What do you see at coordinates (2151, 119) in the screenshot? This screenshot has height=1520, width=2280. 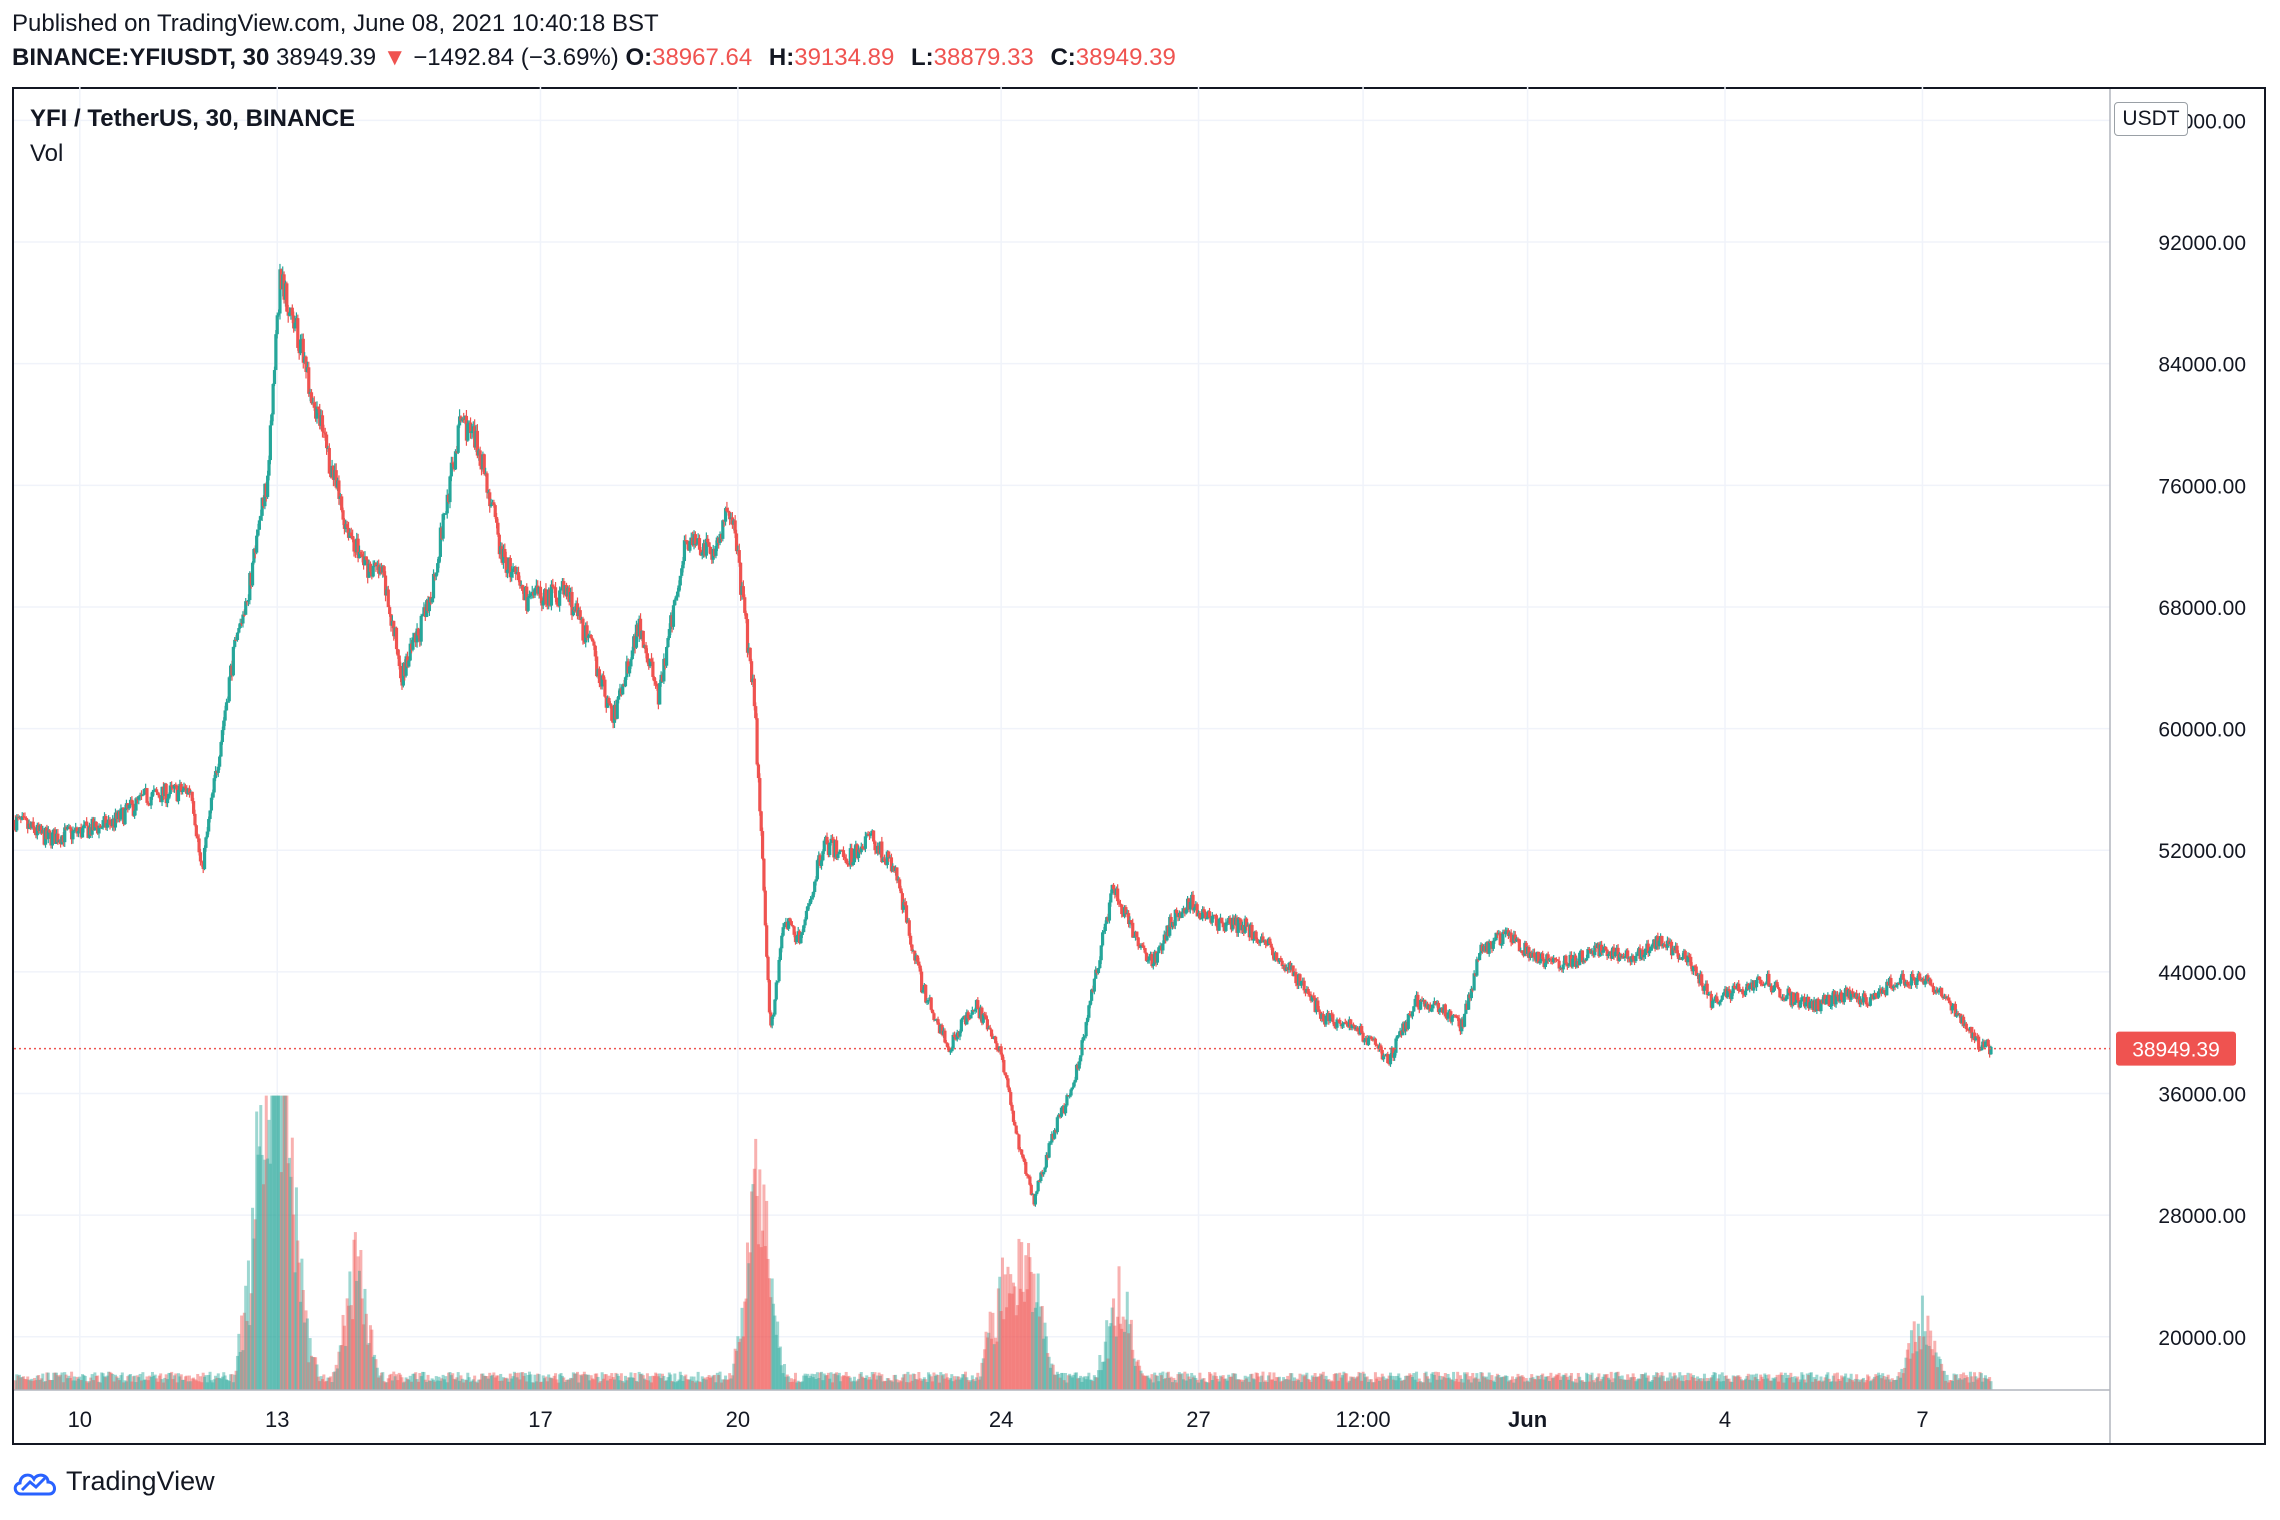 I see `currency-button: USDT` at bounding box center [2151, 119].